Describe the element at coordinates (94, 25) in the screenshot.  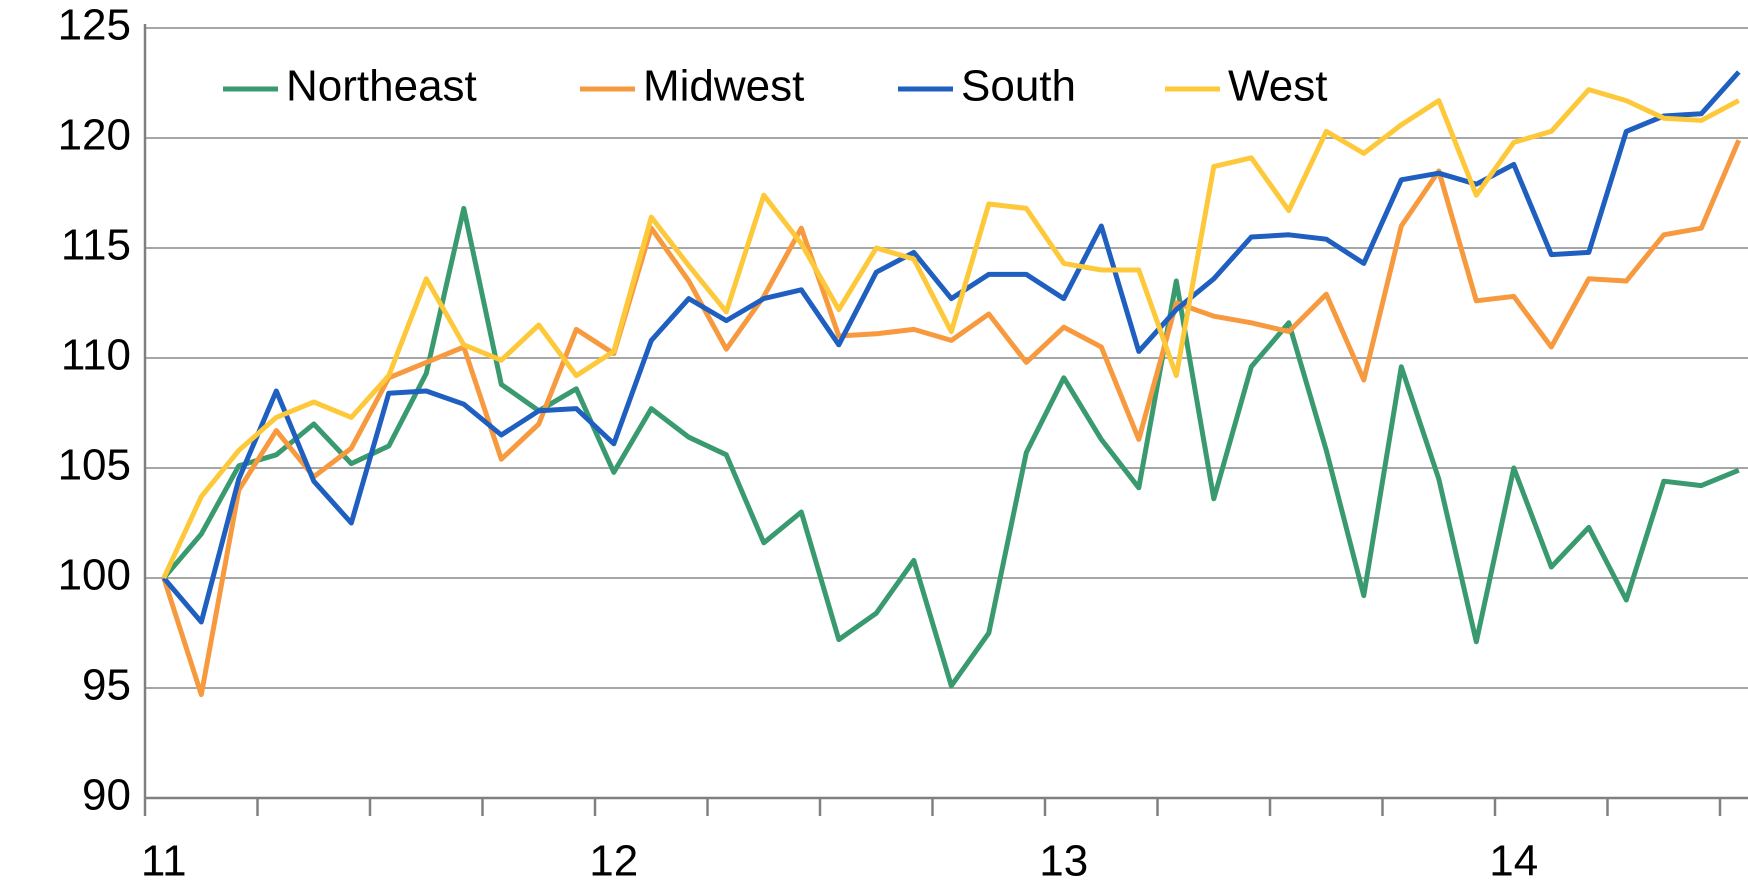
I see `y-tick-label: 125` at that location.